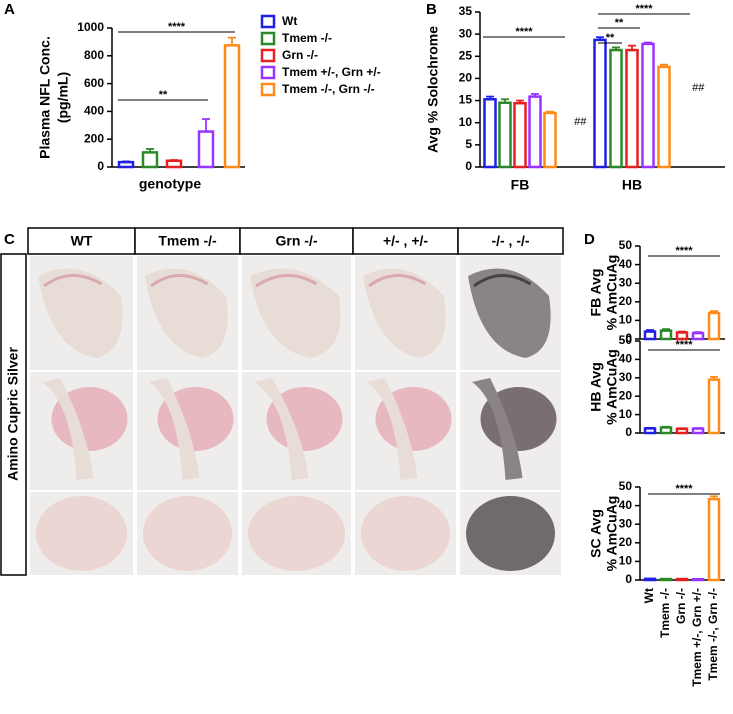 The image size is (733, 714). I want to click on column-header: Grn -/-, so click(297, 241).